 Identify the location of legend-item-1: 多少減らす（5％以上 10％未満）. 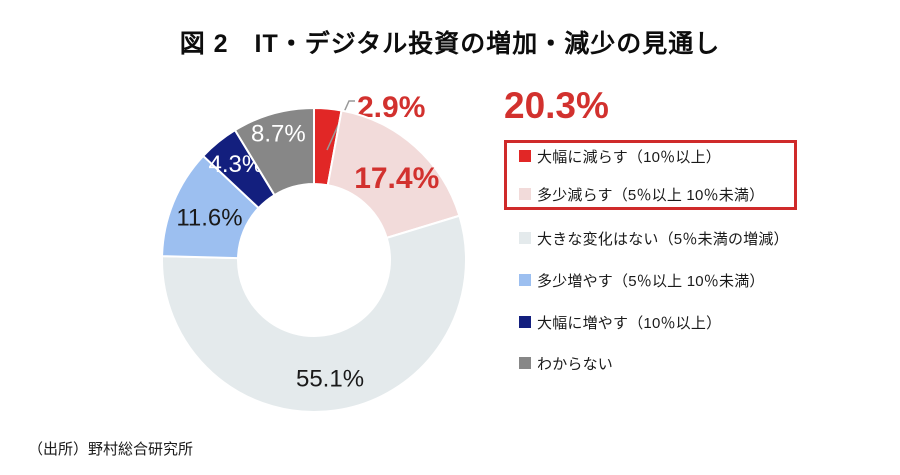
(642, 195).